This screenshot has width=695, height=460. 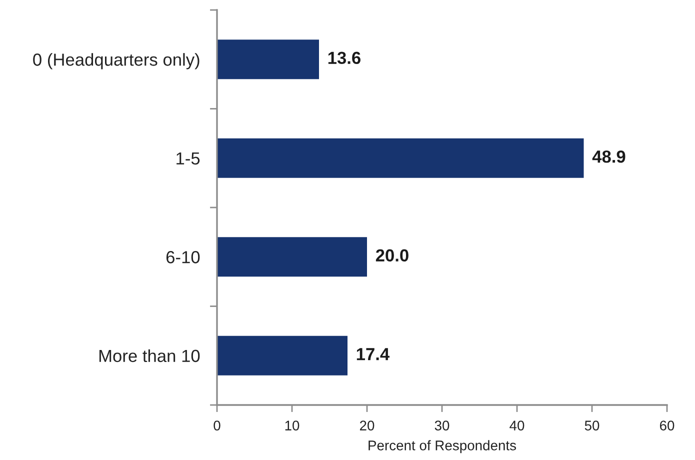 What do you see at coordinates (367, 425) in the screenshot?
I see `x-tick-label: 20` at bounding box center [367, 425].